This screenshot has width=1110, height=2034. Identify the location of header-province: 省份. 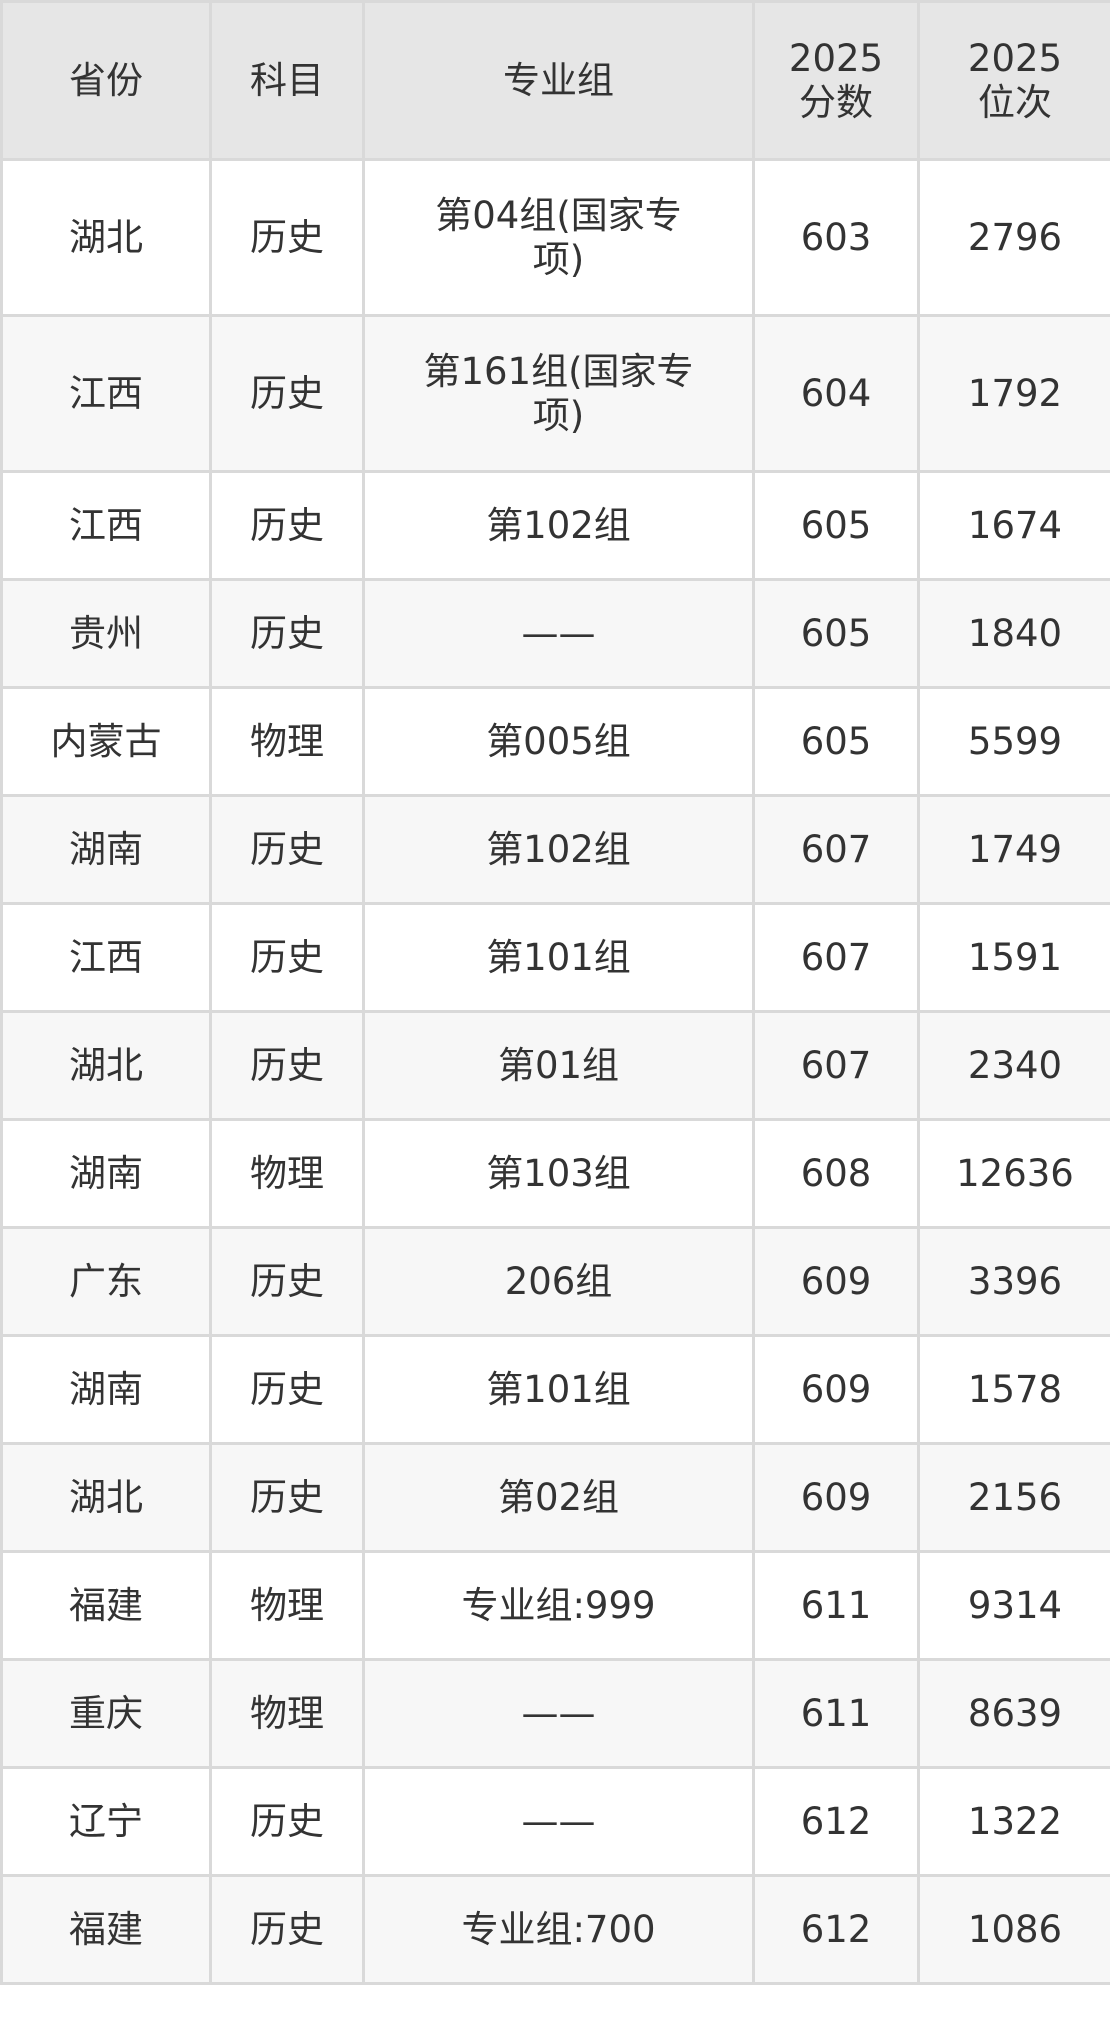
(106, 80).